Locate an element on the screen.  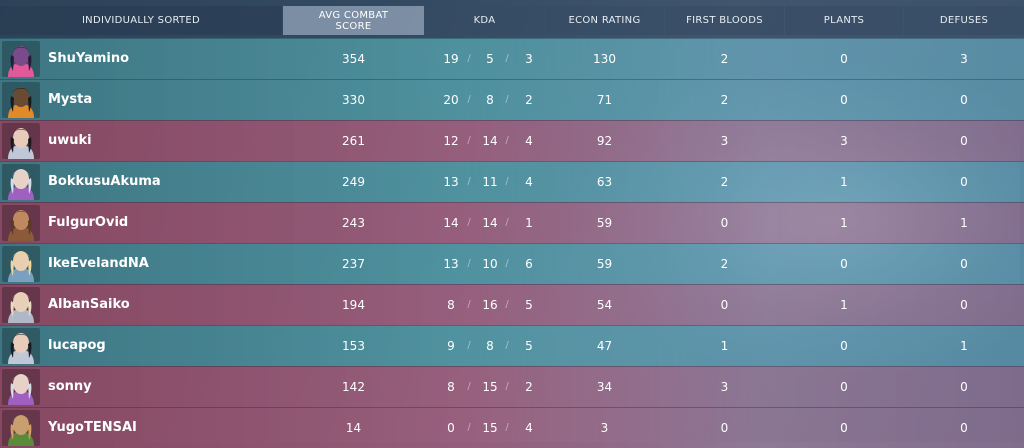
kda-kills: 9 is located at coordinates (451, 346).